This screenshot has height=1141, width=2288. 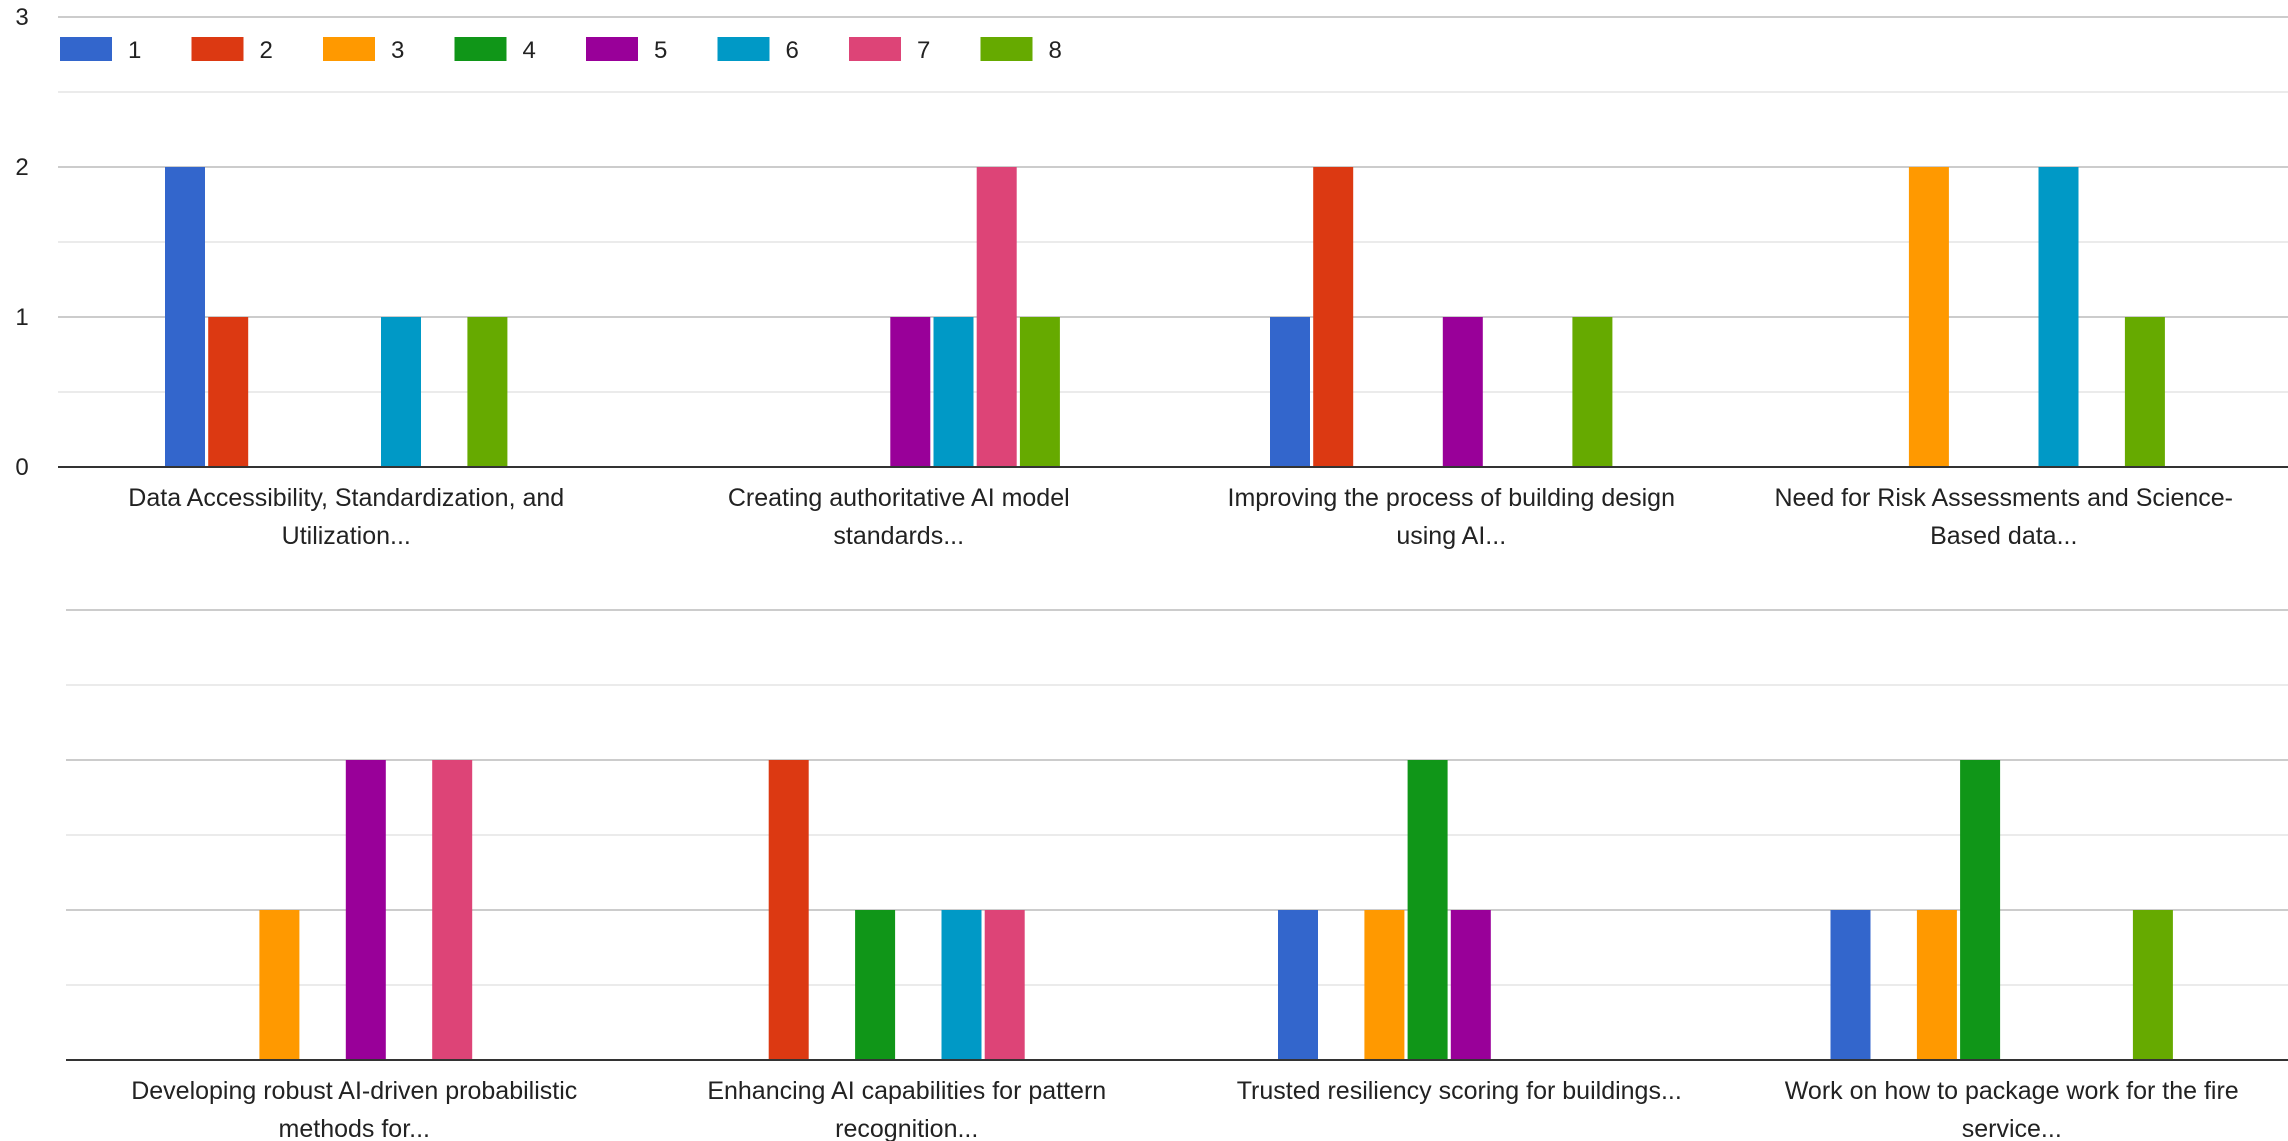 I want to click on category-label: Data Accessibility, Standardization, and, so click(x=346, y=498).